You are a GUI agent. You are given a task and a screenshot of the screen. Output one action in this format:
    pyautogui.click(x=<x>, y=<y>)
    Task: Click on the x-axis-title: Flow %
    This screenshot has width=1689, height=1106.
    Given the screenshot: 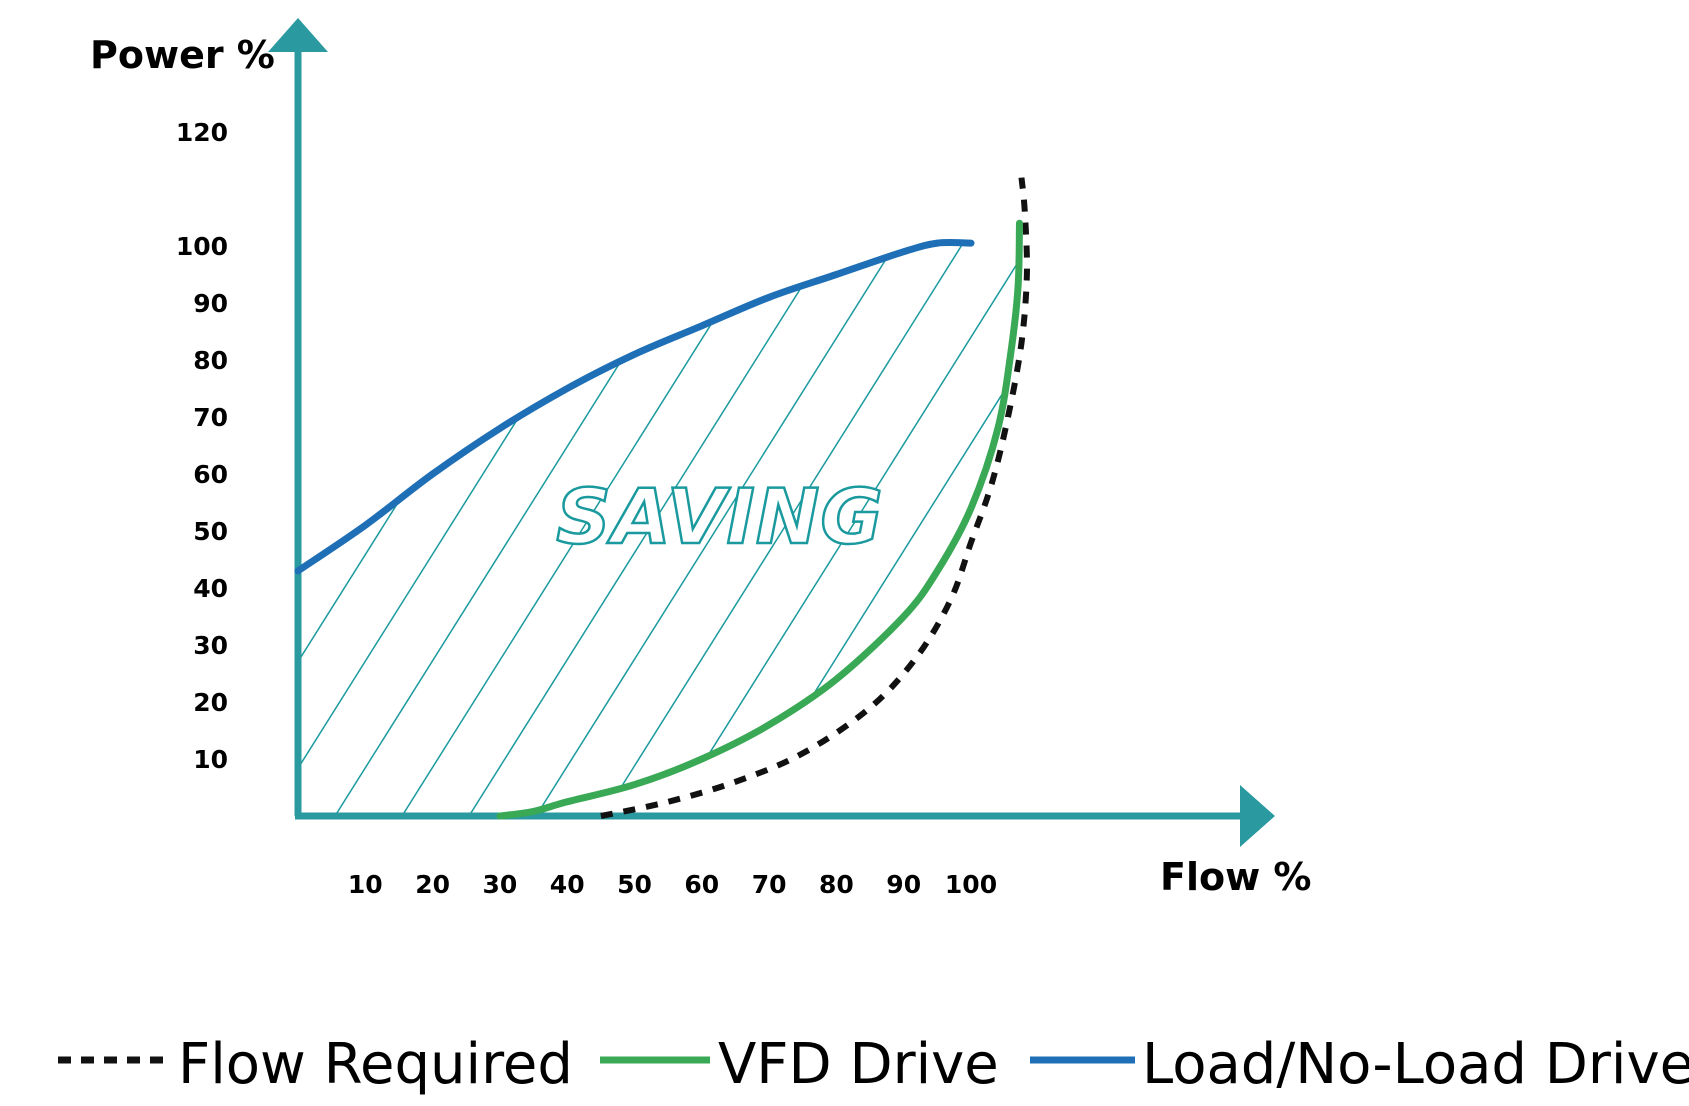 What is the action you would take?
    pyautogui.click(x=1236, y=877)
    